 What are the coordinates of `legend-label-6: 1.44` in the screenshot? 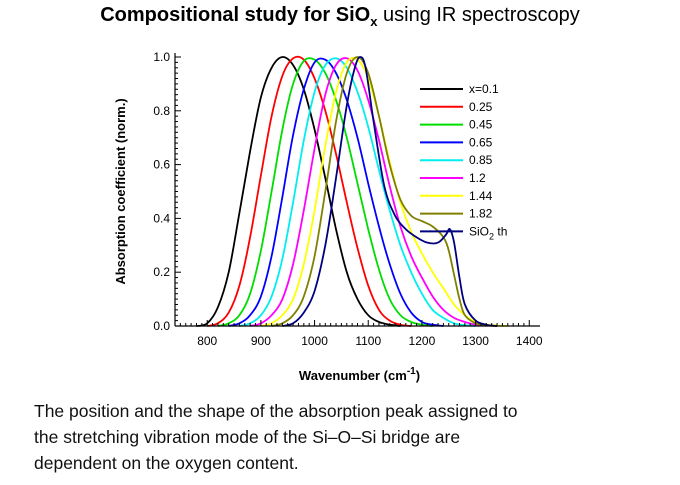 It's located at (481, 196).